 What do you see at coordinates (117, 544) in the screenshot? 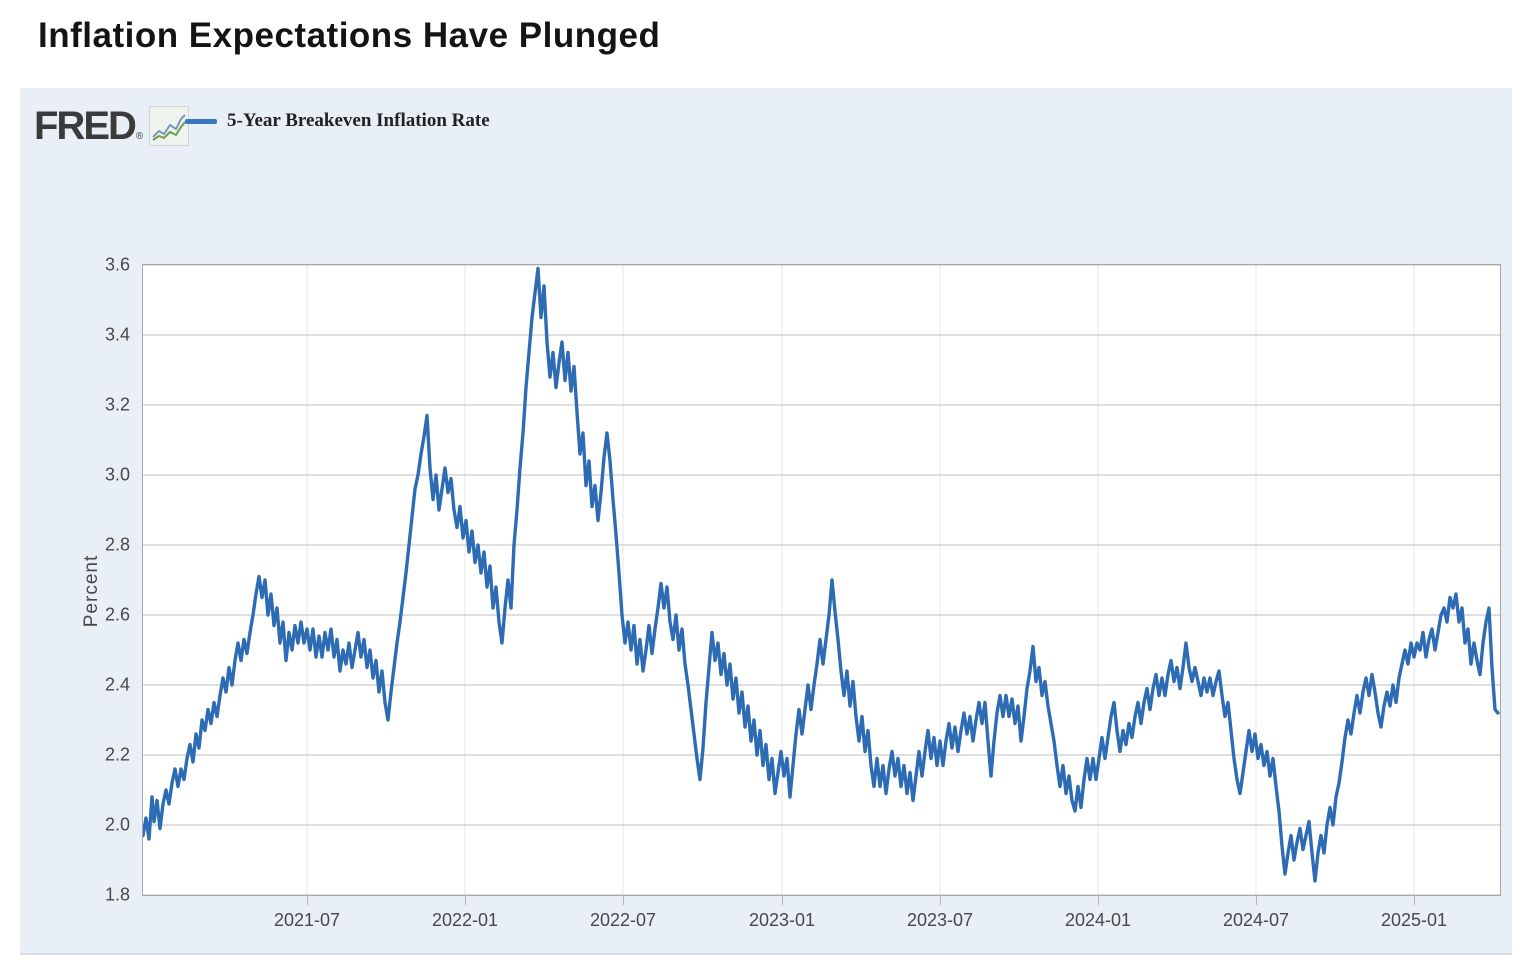
I see `y-tick-label: 2.8` at bounding box center [117, 544].